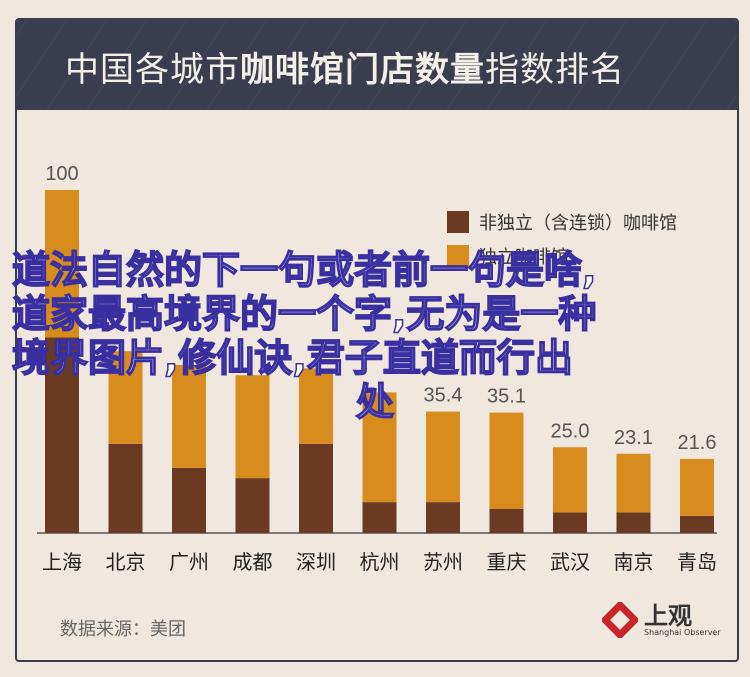 This screenshot has height=677, width=750. I want to click on header-pattern, so click(377, 65).